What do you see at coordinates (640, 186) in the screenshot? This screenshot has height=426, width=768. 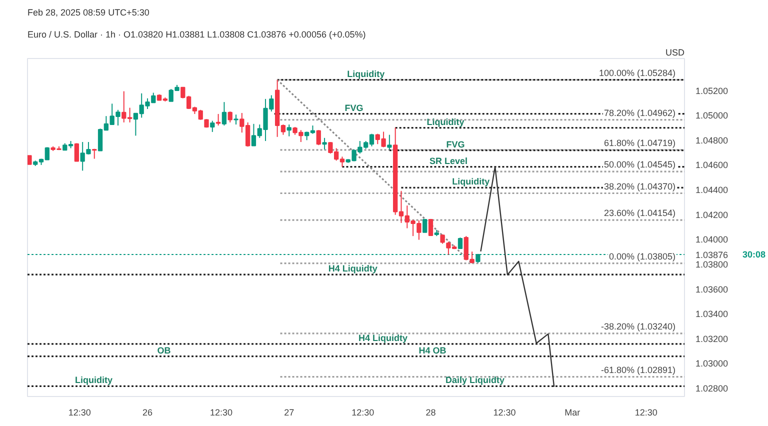 I see `series-label: 38.20% (1.04370)` at bounding box center [640, 186].